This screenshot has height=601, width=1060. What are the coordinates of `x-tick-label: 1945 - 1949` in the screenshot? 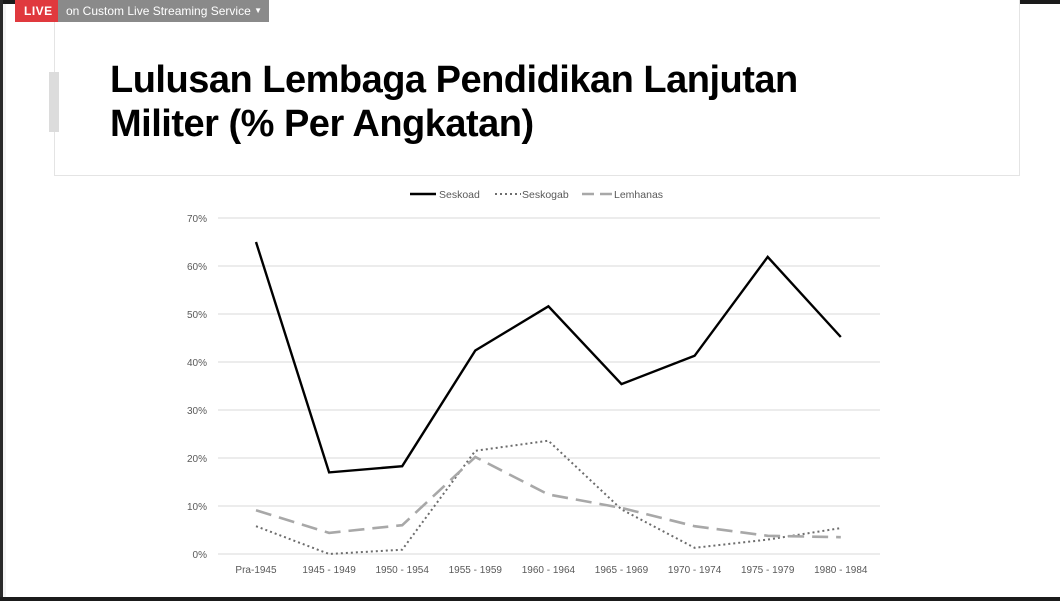 It's located at (329, 570).